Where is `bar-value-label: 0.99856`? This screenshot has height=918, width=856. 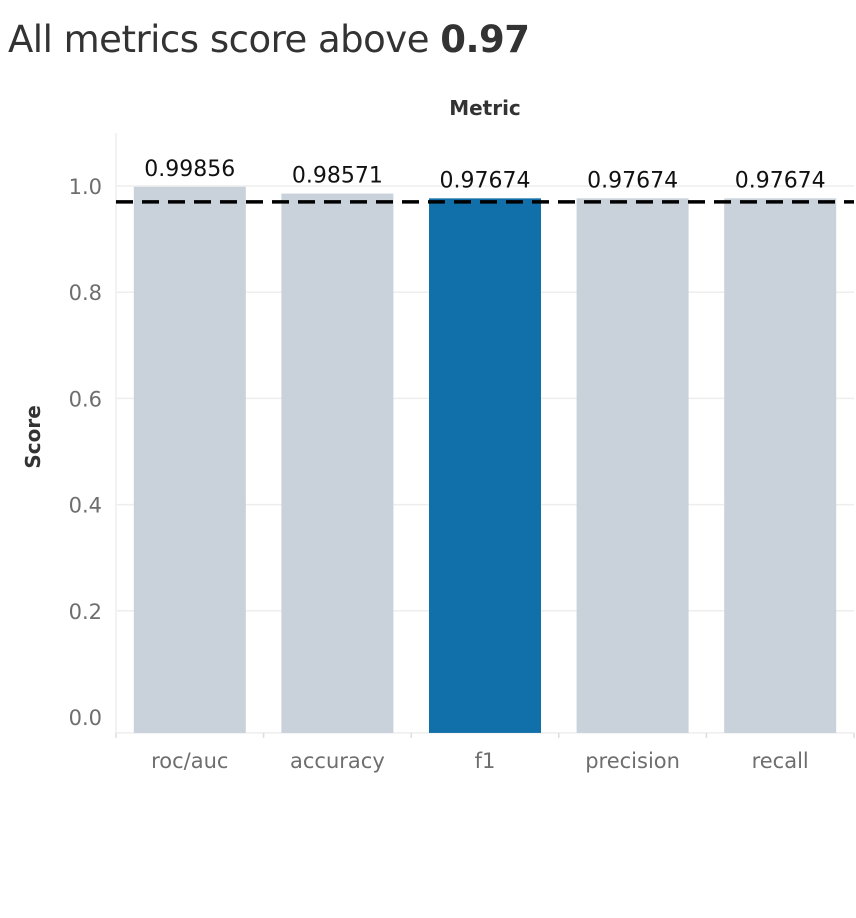 bar-value-label: 0.99856 is located at coordinates (189, 169).